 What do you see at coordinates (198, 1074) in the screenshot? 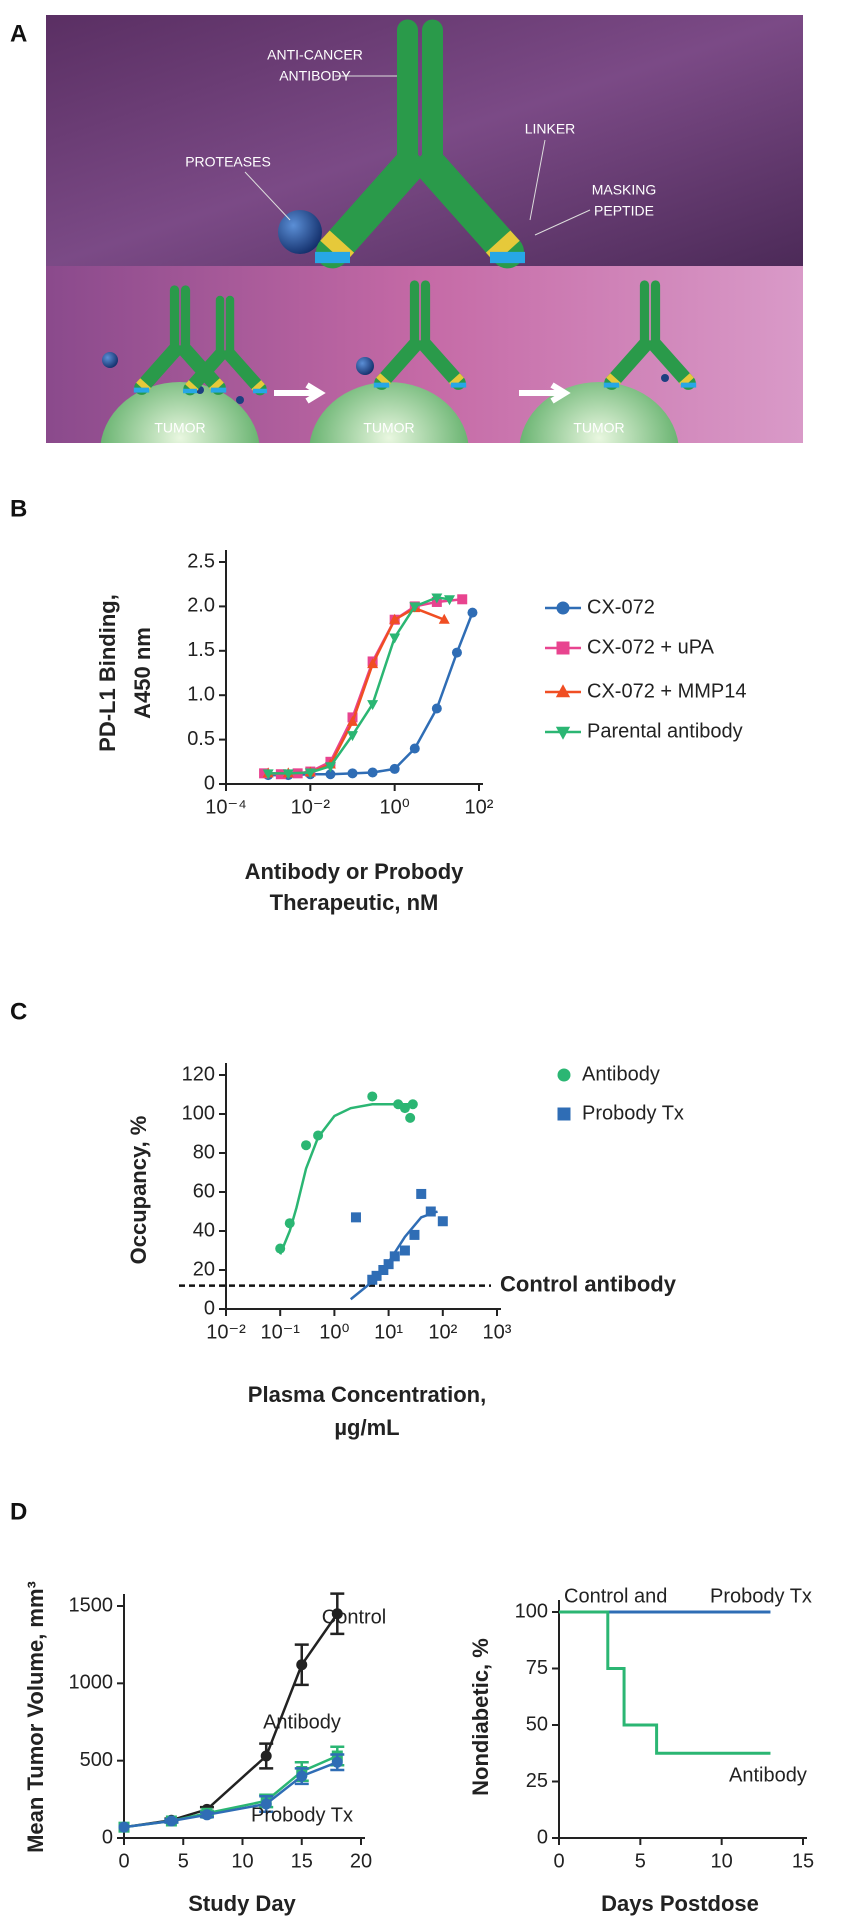
I see `y-tick-label: 120` at bounding box center [198, 1074].